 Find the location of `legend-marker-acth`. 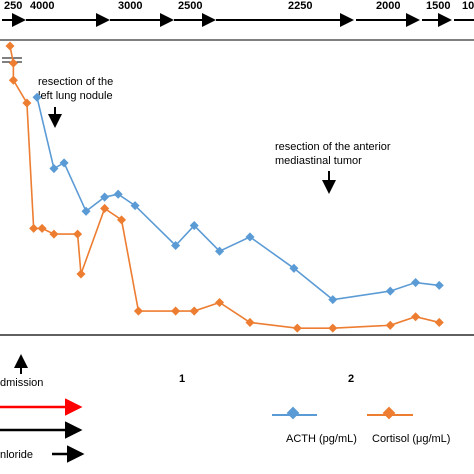

legend-marker-acth is located at coordinates (293, 413).